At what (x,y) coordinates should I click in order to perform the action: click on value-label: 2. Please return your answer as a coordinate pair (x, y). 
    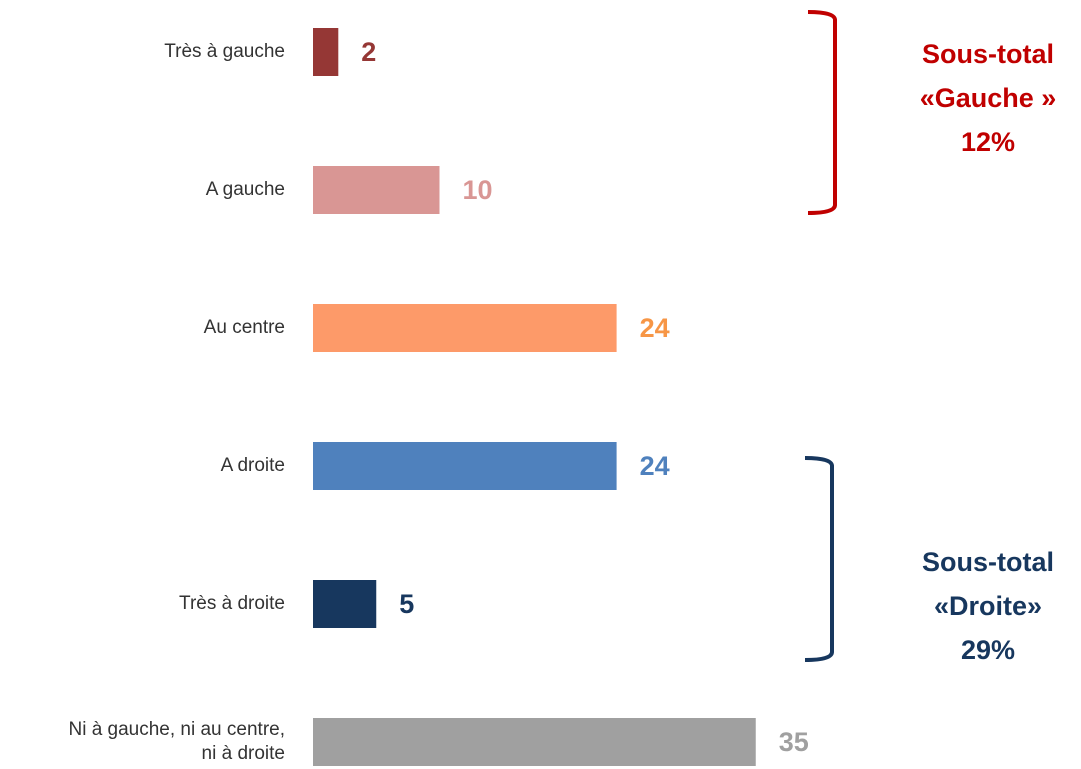
    Looking at the image, I should click on (368, 52).